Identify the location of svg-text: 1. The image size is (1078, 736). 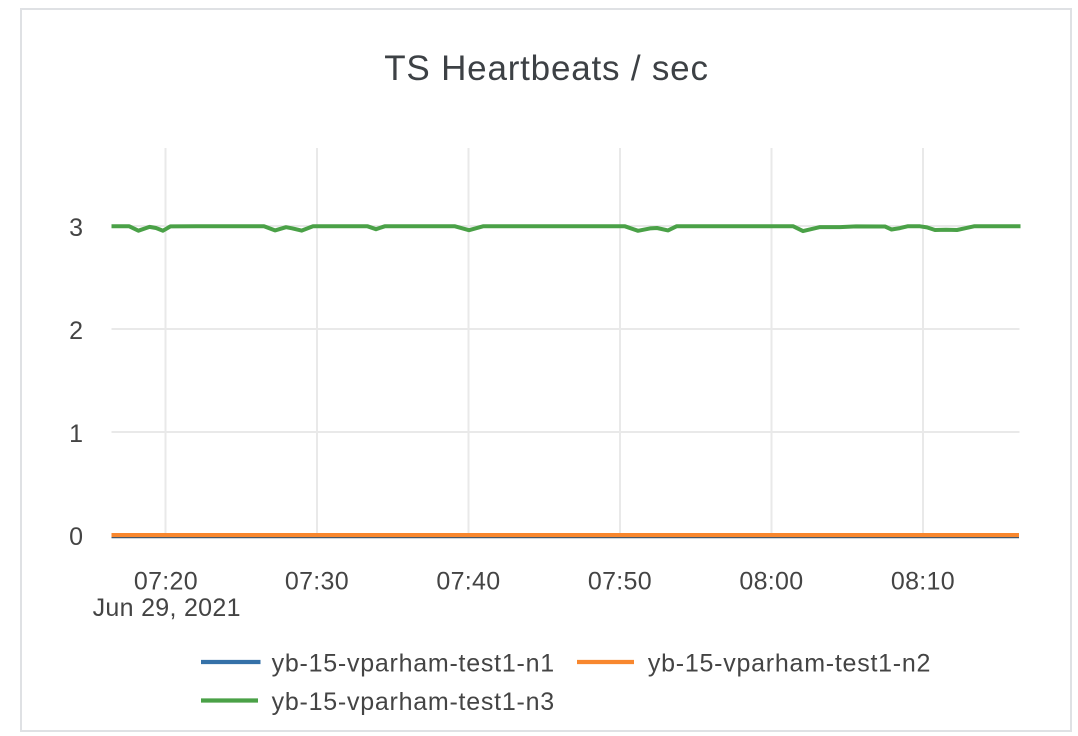
(76, 434).